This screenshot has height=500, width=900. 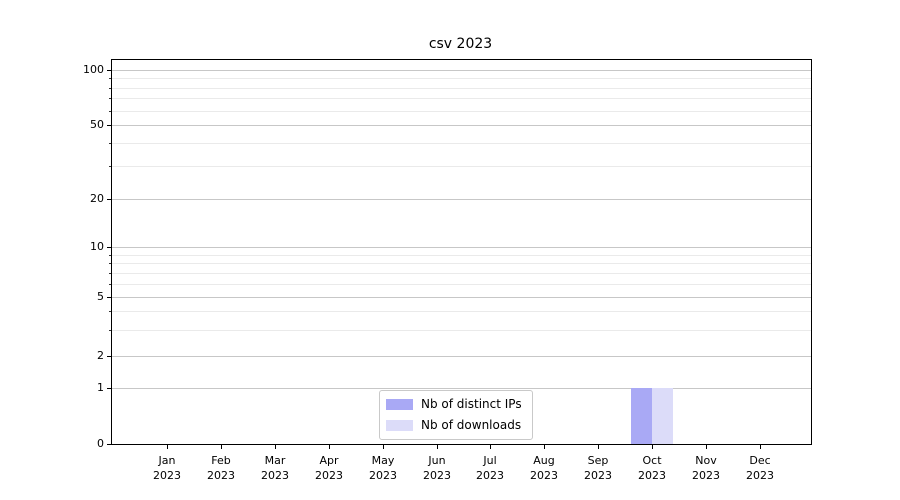 I want to click on x-axis-label: Jul 2023, so click(x=490, y=468).